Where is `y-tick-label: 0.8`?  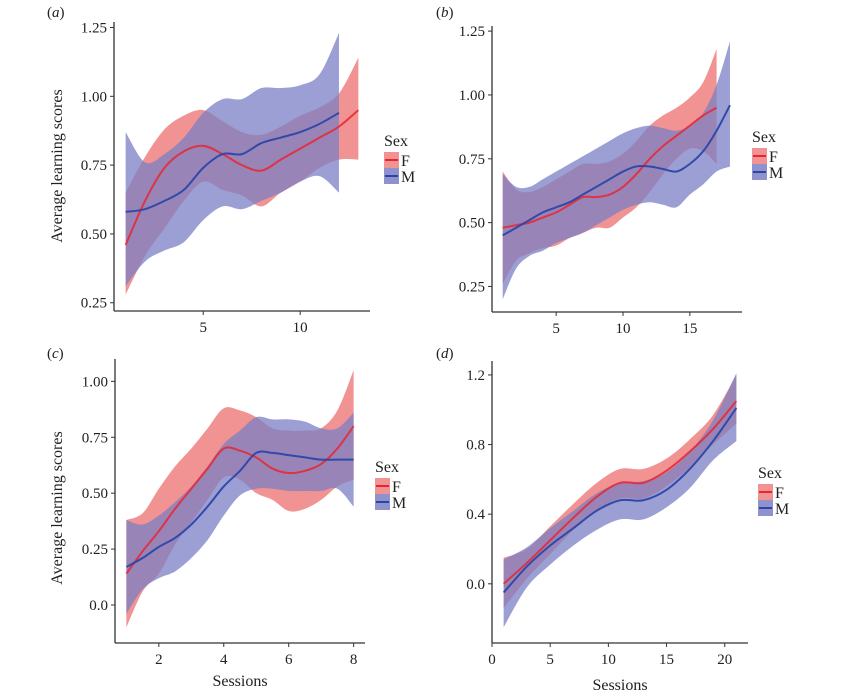
y-tick-label: 0.8 is located at coordinates (475, 446).